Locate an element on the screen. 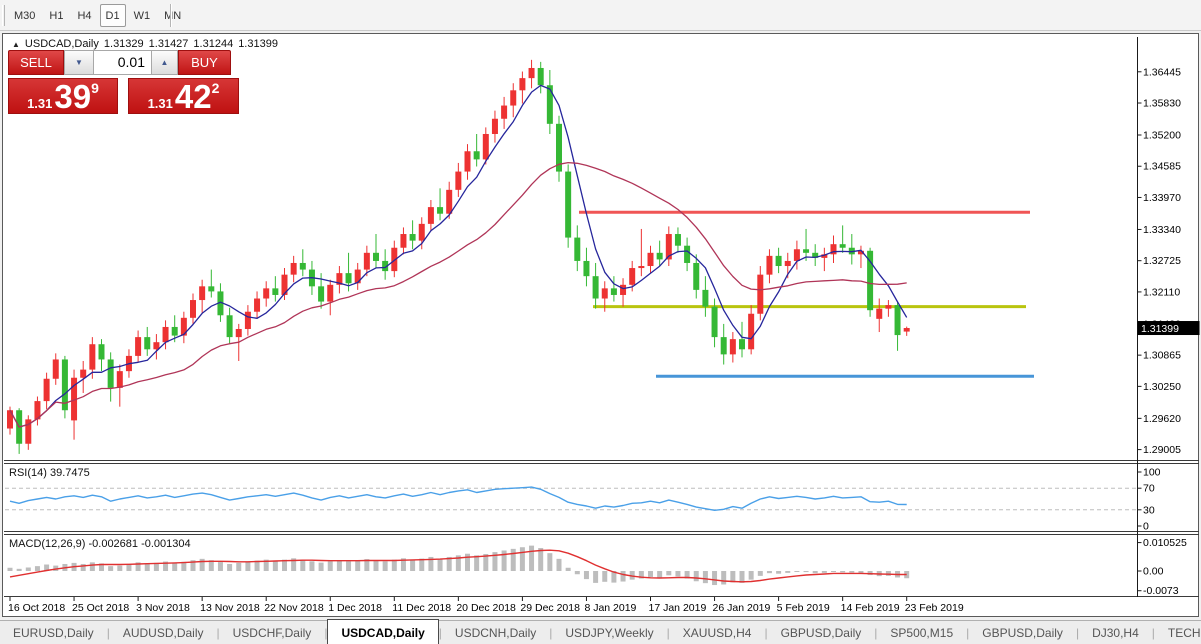 The height and width of the screenshot is (644, 1201). svg-text: 1.30250 is located at coordinates (1162, 387).